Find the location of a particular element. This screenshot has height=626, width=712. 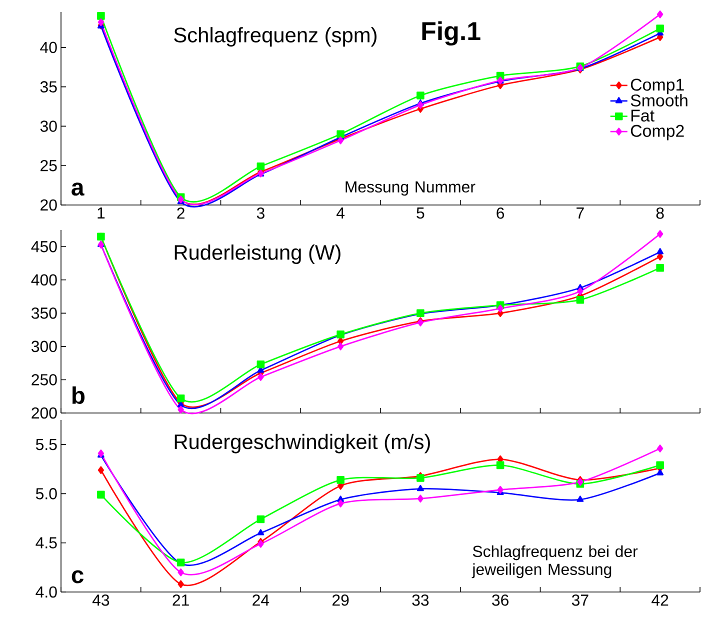

y-tick-label: 40 is located at coordinates (48, 48).